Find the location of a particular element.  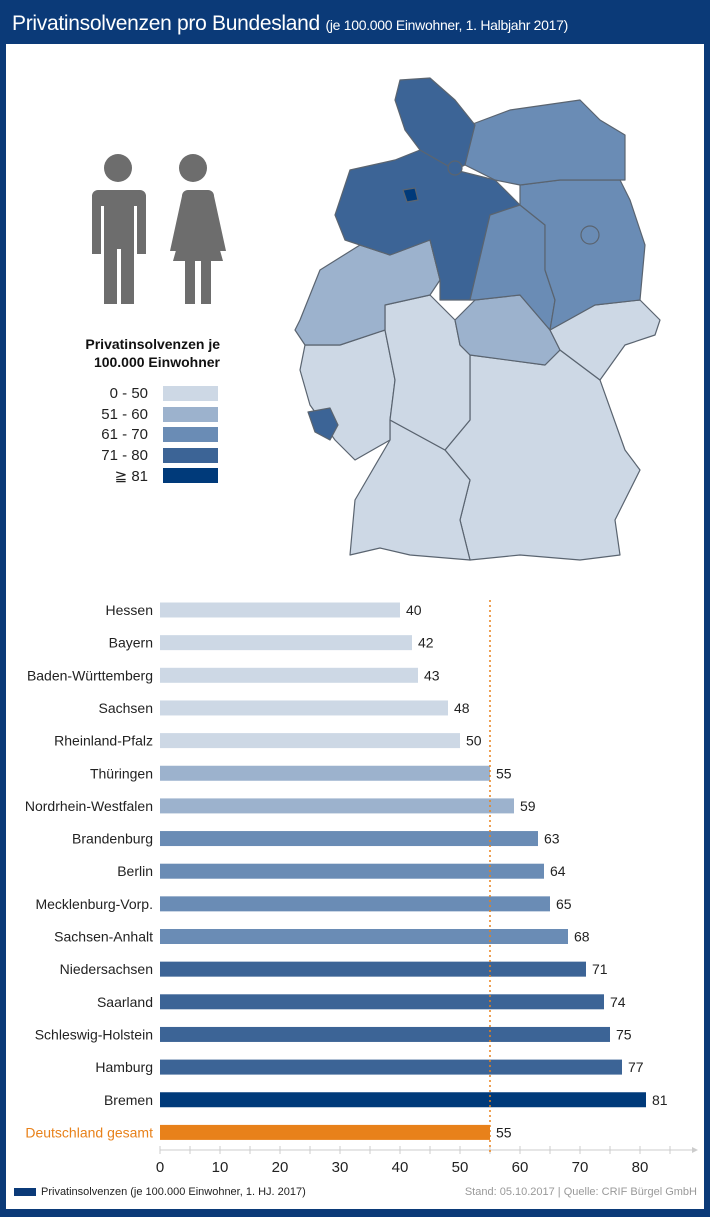

legend-label: 0 - 50 is located at coordinates (128, 393).